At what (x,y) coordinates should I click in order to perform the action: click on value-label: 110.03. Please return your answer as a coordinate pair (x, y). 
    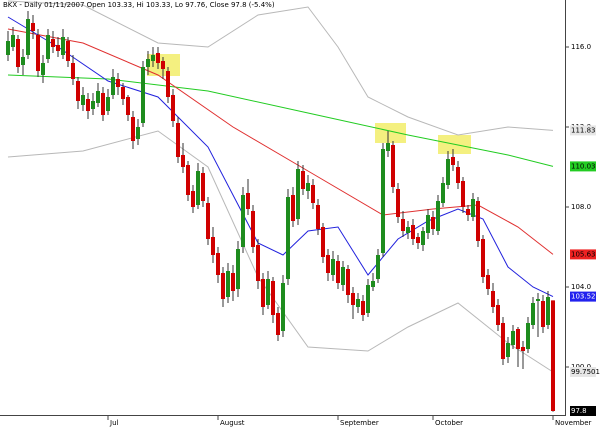
    Looking at the image, I should click on (583, 166).